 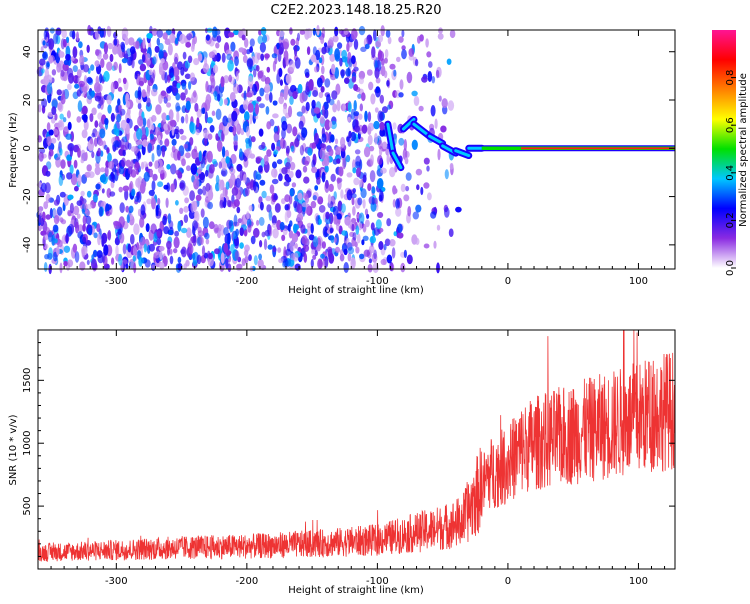 I want to click on snr-y-tick-label: 1000, so click(x=27, y=442).